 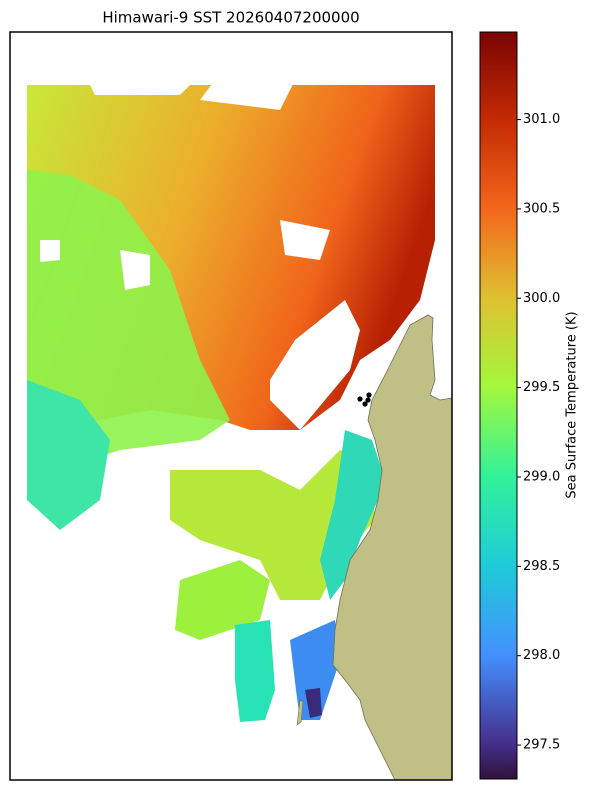 What do you see at coordinates (541, 208) in the screenshot?
I see `colorbar-tick-label: 300.5` at bounding box center [541, 208].